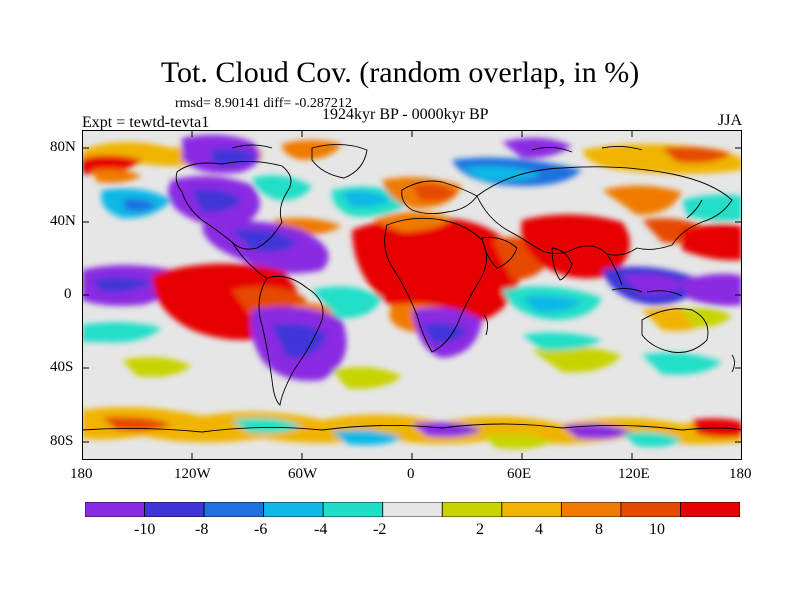  What do you see at coordinates (599, 529) in the screenshot?
I see `colorbar-label-8: 8` at bounding box center [599, 529].